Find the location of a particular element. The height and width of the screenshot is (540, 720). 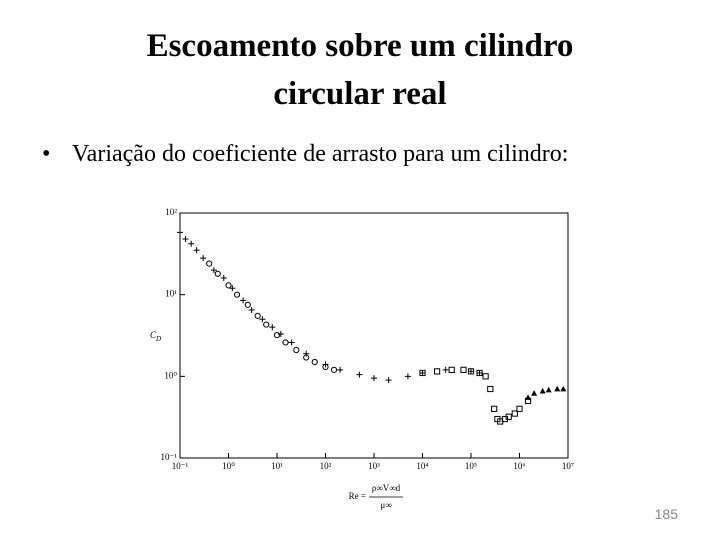

x-tick-label: 10⁰ is located at coordinates (228, 466).